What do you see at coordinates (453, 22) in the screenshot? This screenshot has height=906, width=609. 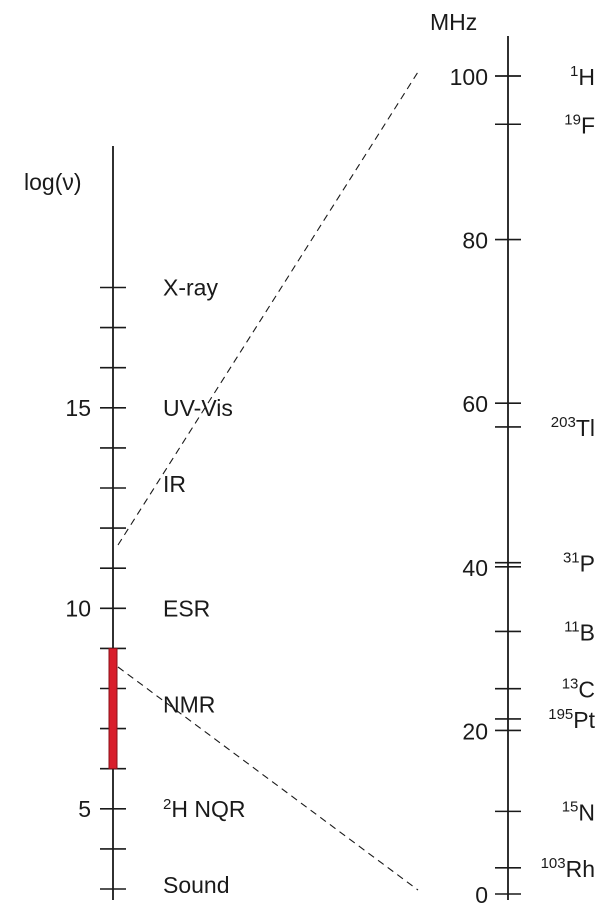 I see `mhz-axis-unit: MHz` at bounding box center [453, 22].